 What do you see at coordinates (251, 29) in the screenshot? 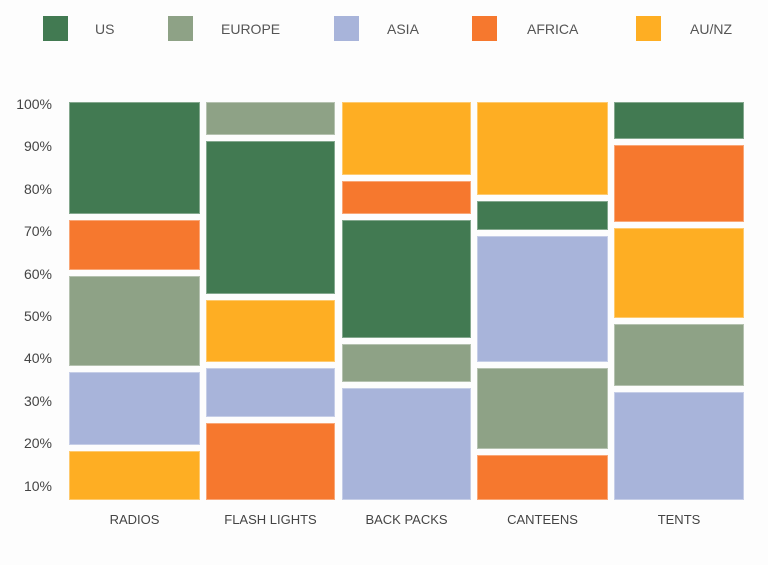
I see `legend-label: EUROPE` at bounding box center [251, 29].